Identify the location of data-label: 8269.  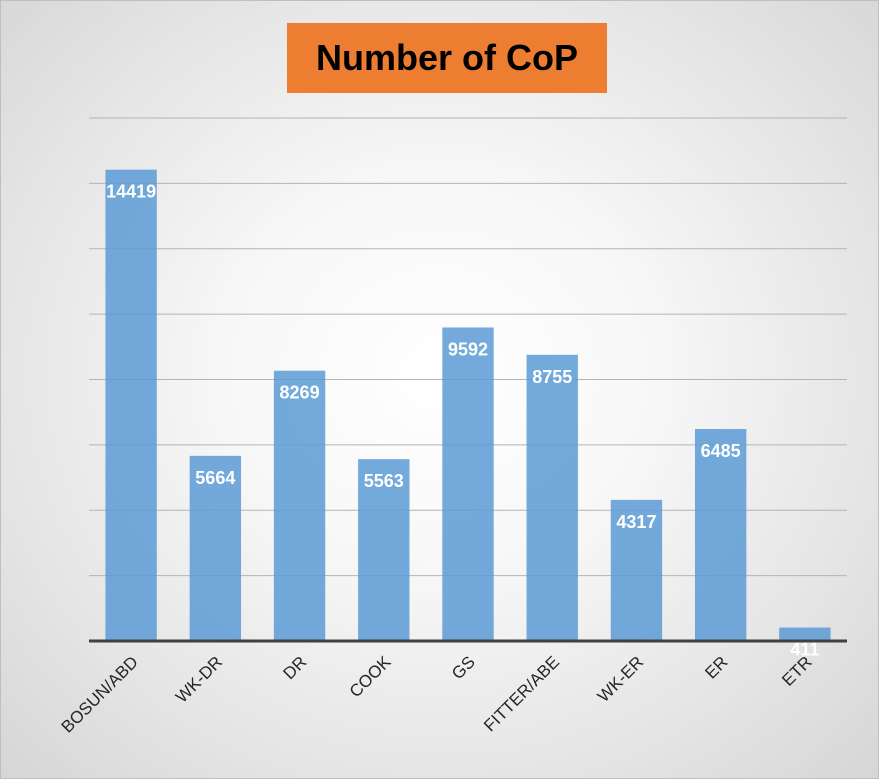
(300, 393).